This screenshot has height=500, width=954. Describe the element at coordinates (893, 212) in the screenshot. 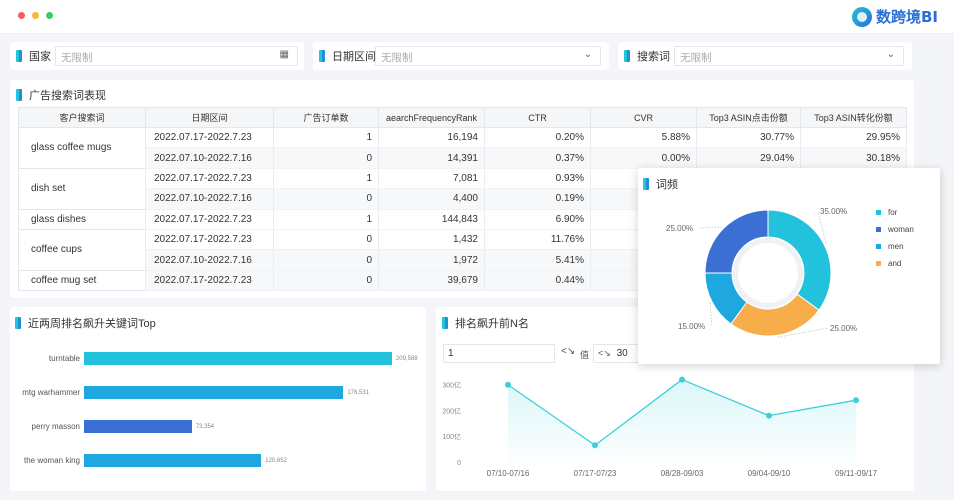

I see `legend-label: for` at that location.